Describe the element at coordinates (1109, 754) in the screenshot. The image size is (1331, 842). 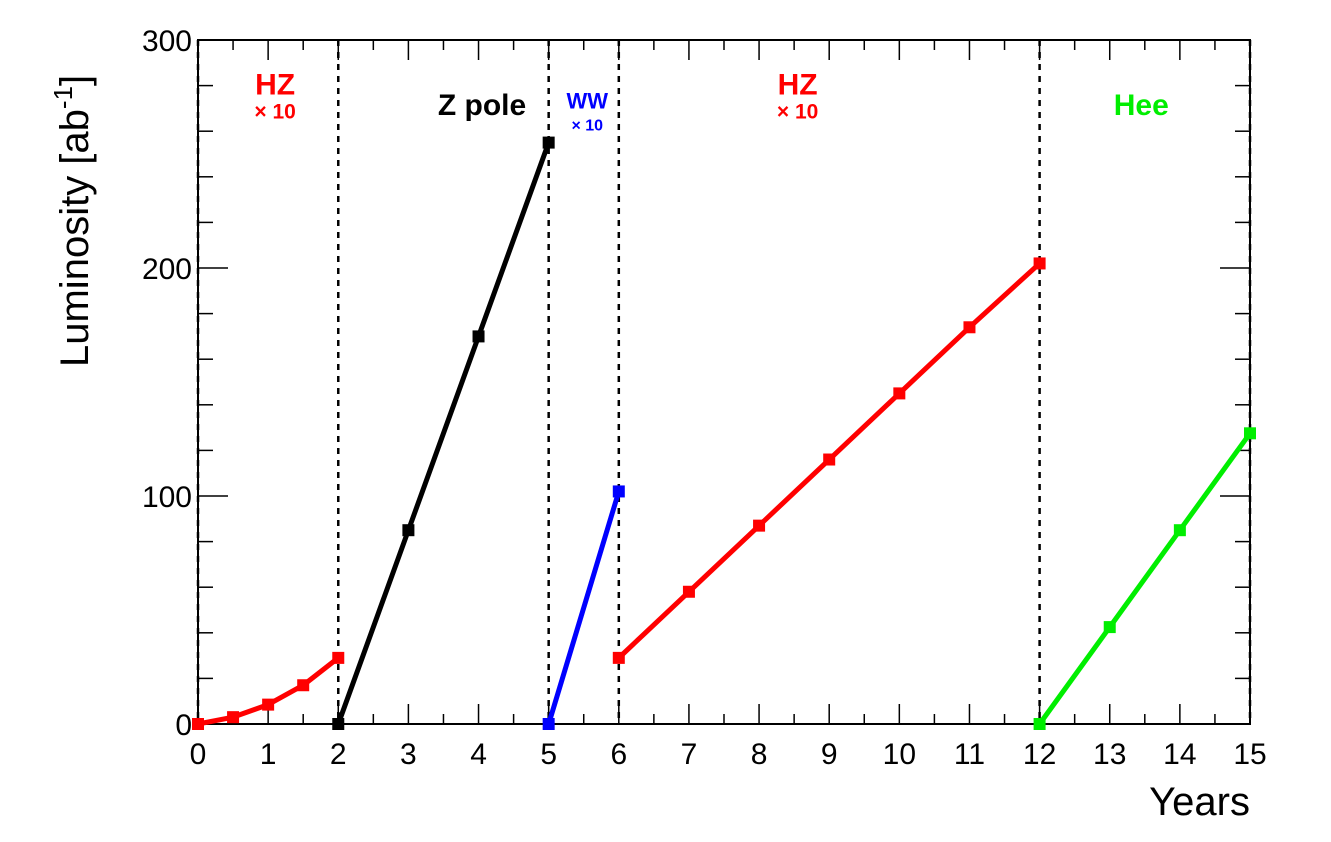
I see `x-tick-label: 13` at that location.